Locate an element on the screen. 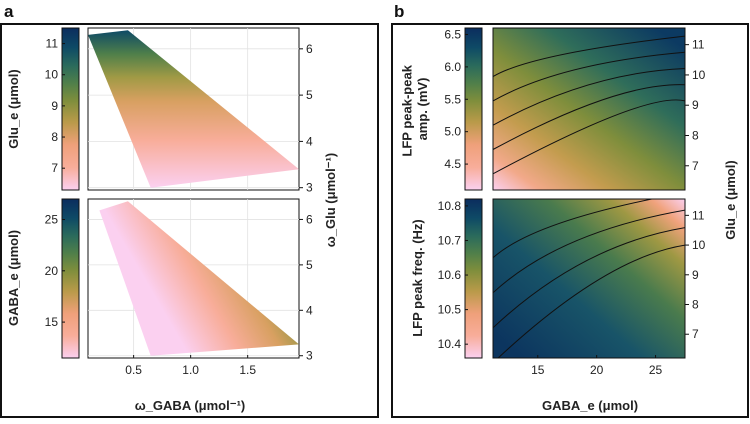  colorbar-tick-label-b-bottom: 10.4 is located at coordinates (450, 344).